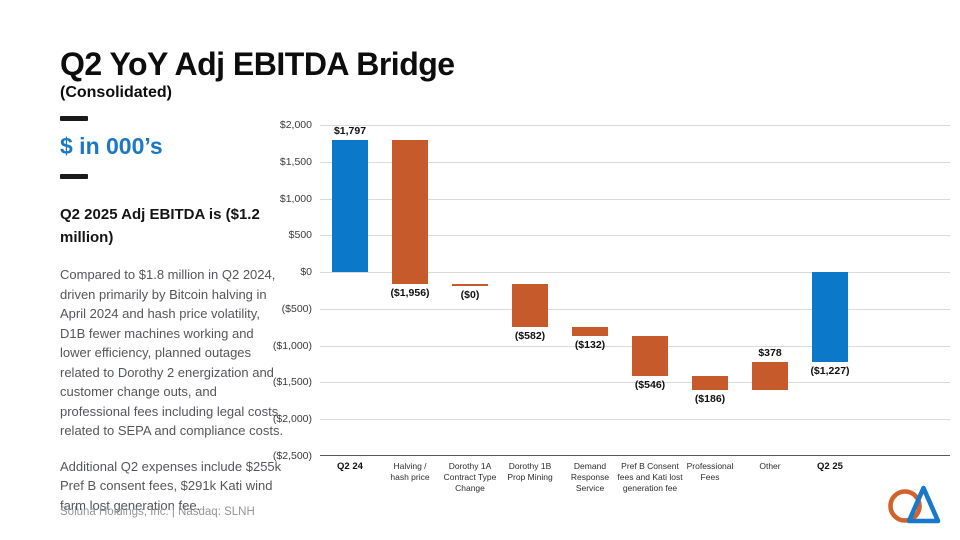 Image resolution: width=960 pixels, height=540 pixels. Describe the element at coordinates (650, 385) in the screenshot. I see `bar-value-label: ($546)` at that location.